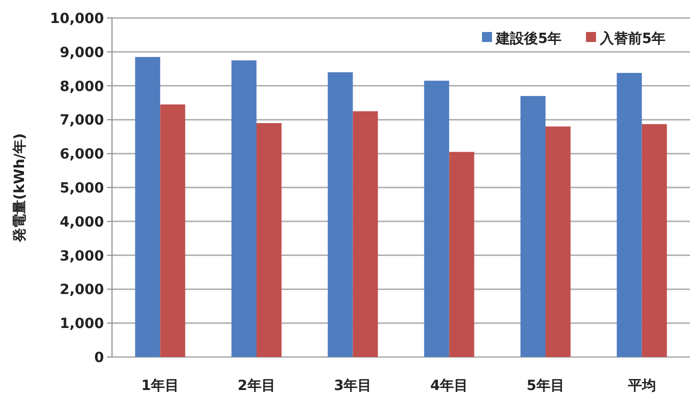  What do you see at coordinates (257, 386) in the screenshot?
I see `x-tick-label: 2年目` at bounding box center [257, 386].